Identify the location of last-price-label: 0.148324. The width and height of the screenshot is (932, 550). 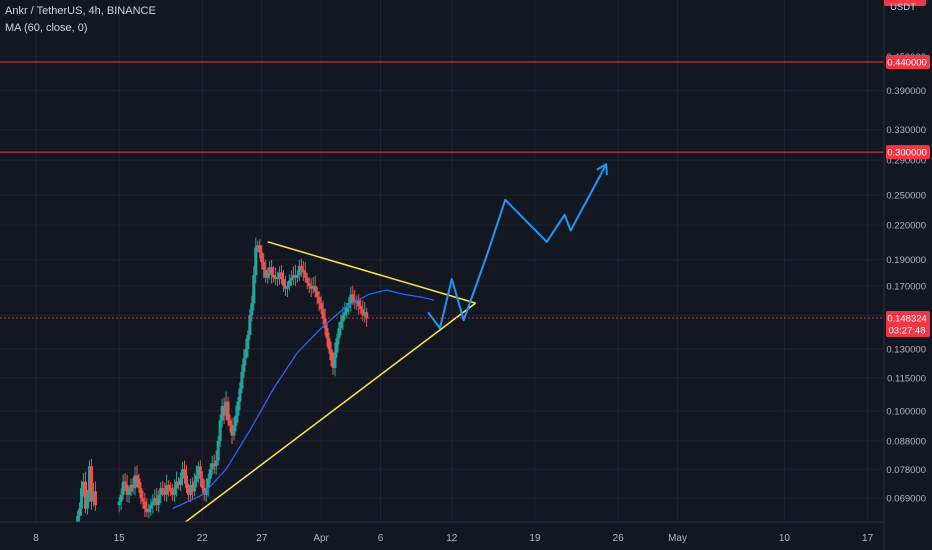
(907, 319).